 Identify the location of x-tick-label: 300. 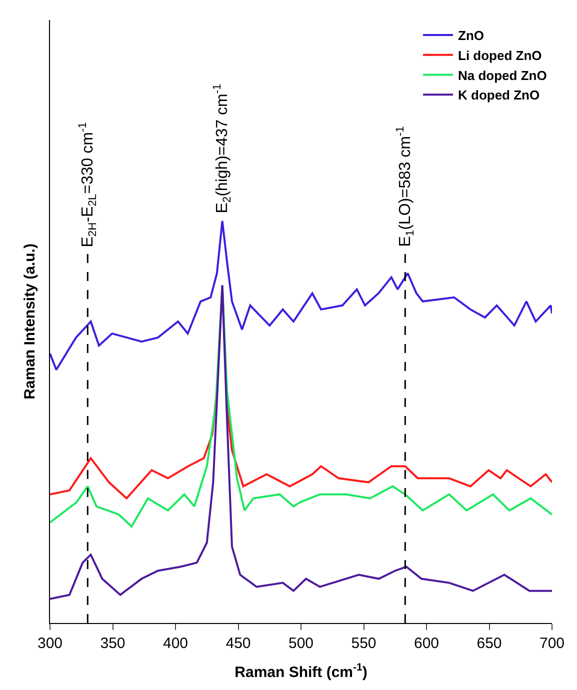
(50, 643).